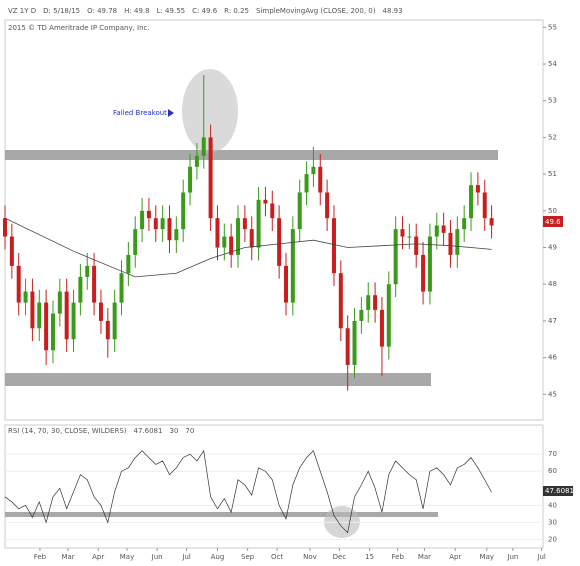 The image size is (580, 566). Describe the element at coordinates (552, 101) in the screenshot. I see `y-tick-label: 53` at that location.